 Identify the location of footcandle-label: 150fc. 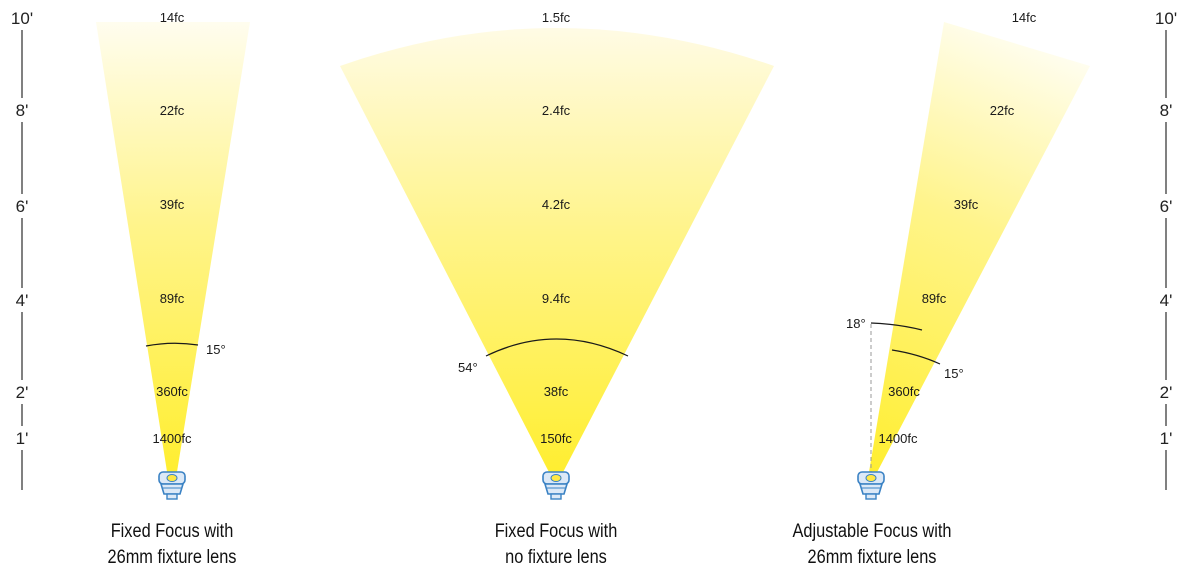
(556, 438).